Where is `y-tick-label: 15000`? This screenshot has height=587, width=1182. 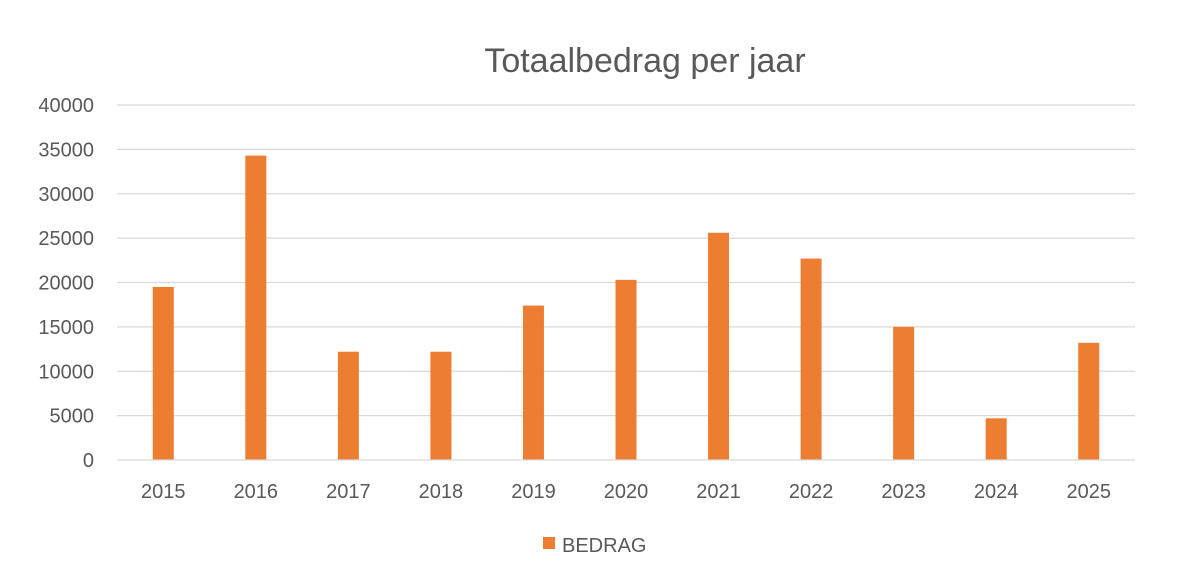 y-tick-label: 15000 is located at coordinates (66, 328).